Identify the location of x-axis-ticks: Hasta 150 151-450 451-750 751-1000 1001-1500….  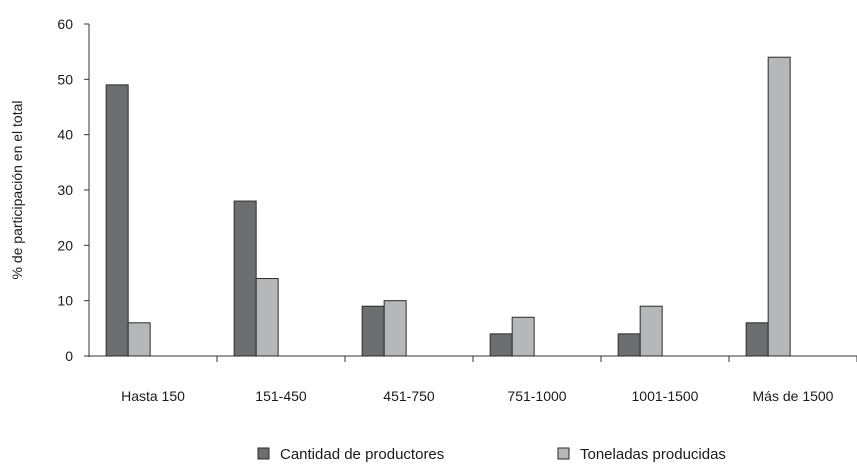
(489, 380).